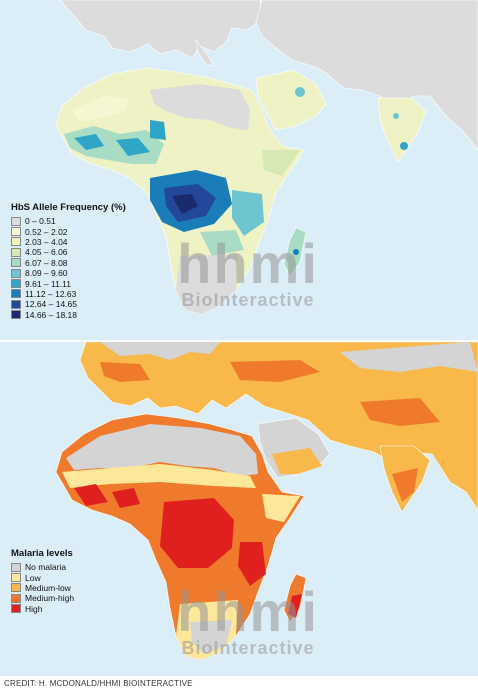 This screenshot has width=478, height=690. I want to click on malaria-legend-title: Malaria levels, so click(42, 553).